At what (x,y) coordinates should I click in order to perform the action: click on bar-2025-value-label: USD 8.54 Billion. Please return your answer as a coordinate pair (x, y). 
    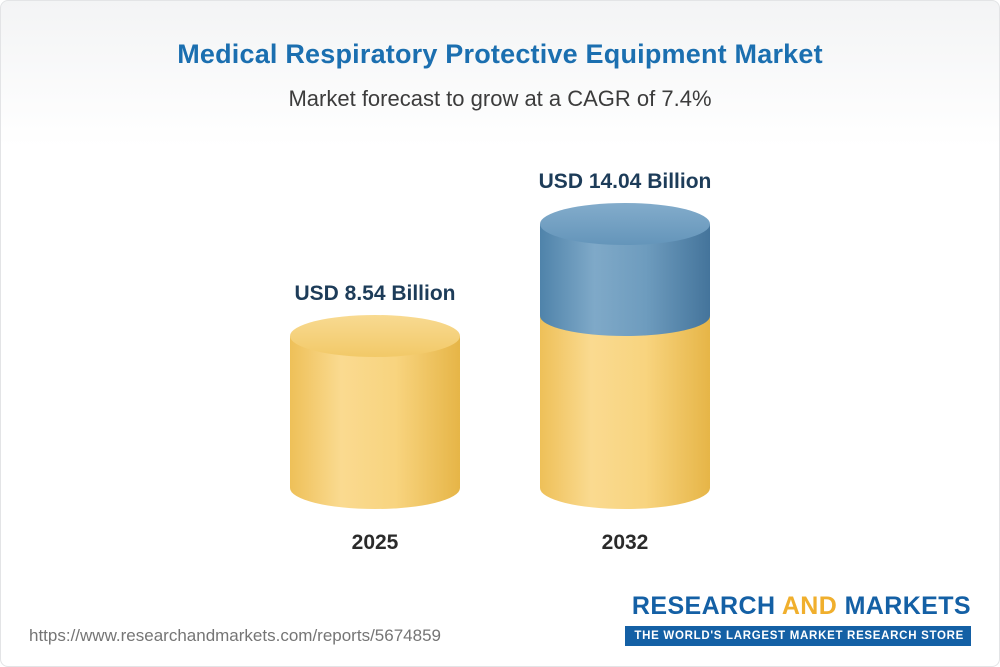
    Looking at the image, I should click on (375, 293).